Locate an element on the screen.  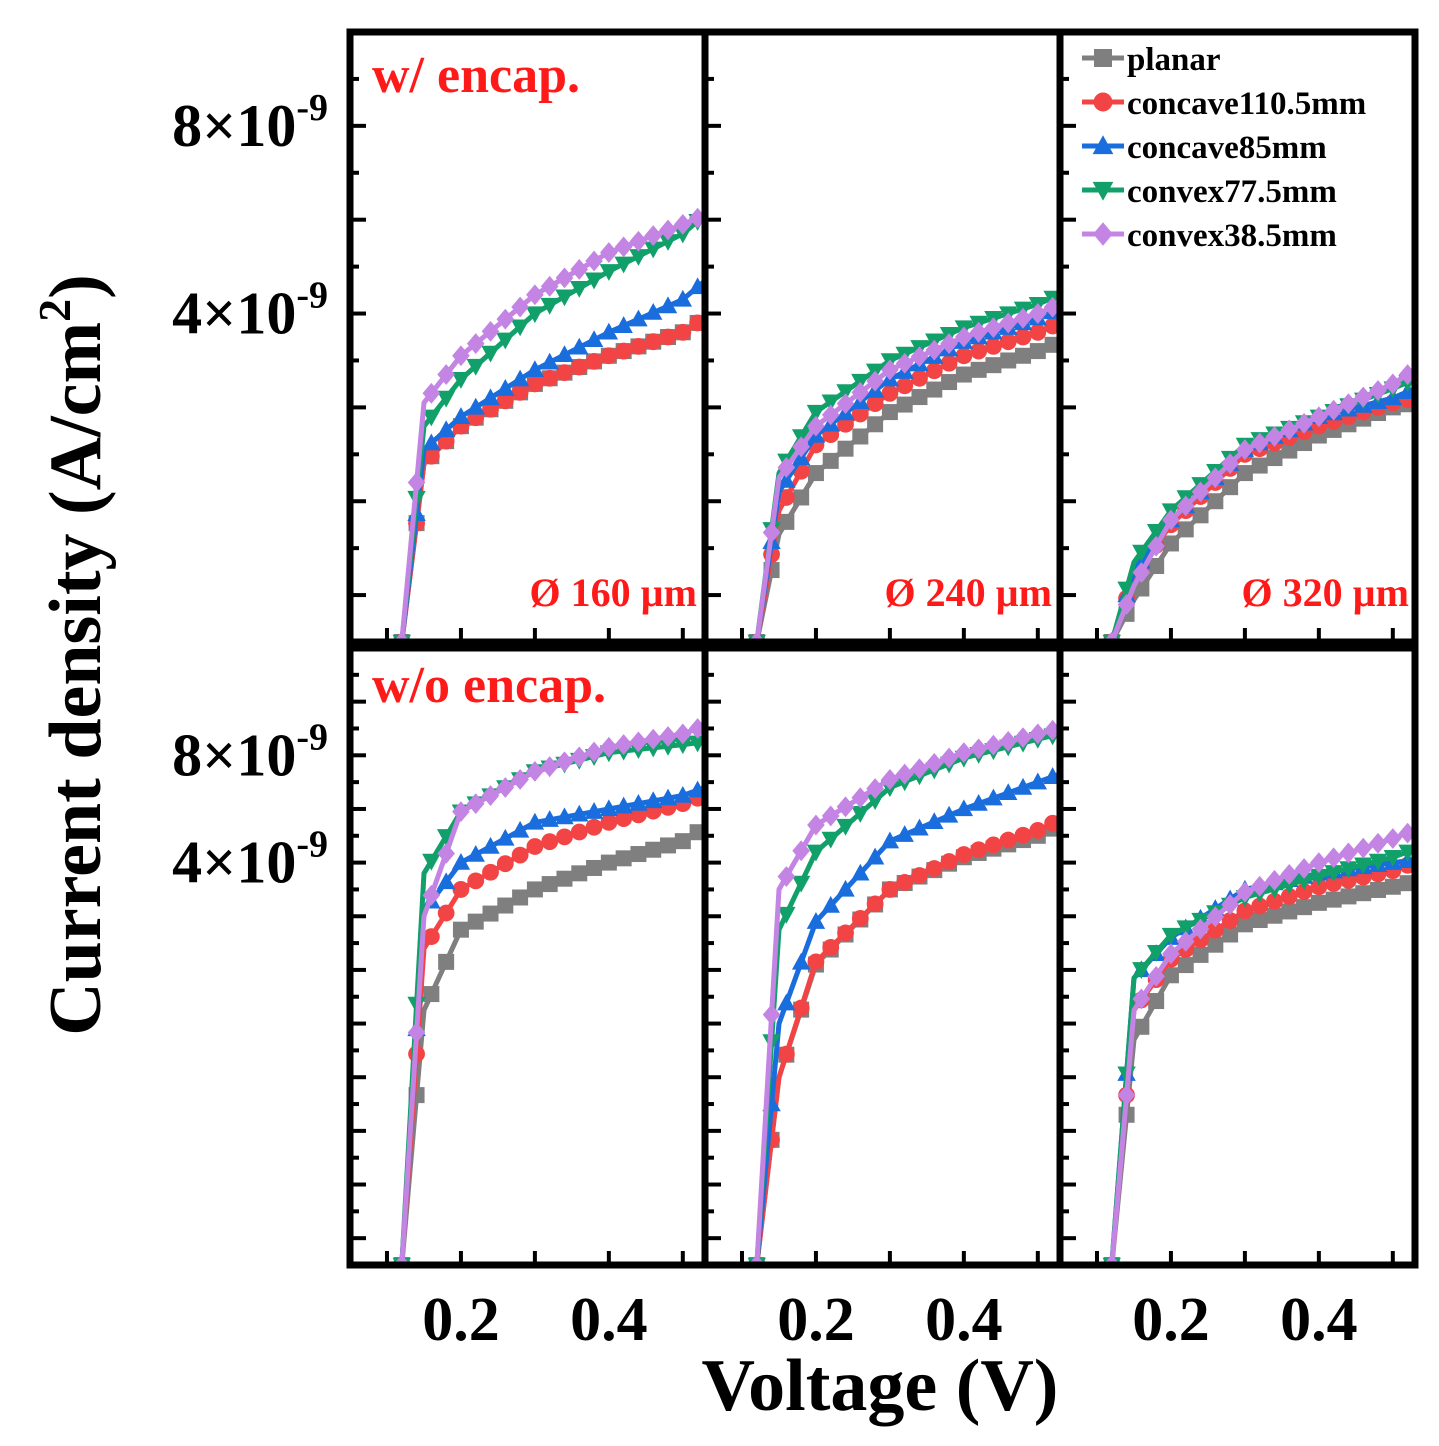
panel-frame-r0-c2 is located at coordinates (1237, 337).